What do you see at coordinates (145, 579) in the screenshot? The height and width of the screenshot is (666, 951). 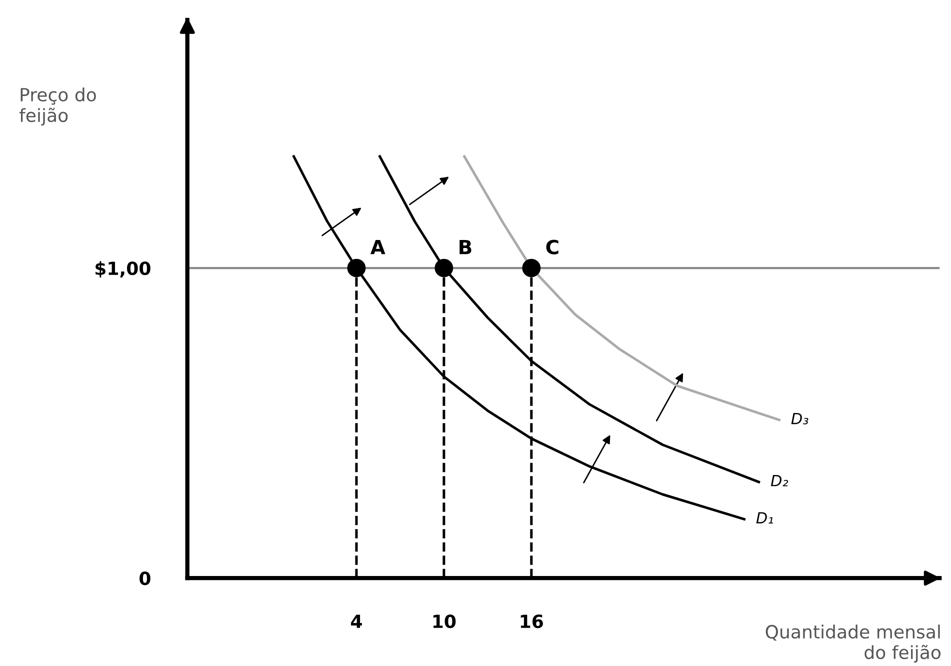 I see `y-tick-label: 0` at bounding box center [145, 579].